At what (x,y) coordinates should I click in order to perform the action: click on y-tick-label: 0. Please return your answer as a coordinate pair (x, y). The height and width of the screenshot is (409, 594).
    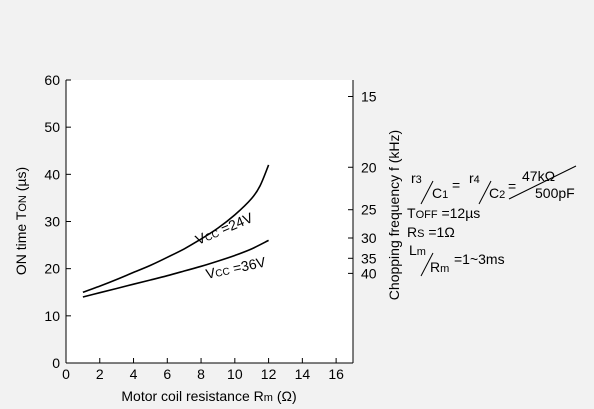
    Looking at the image, I should click on (56, 363).